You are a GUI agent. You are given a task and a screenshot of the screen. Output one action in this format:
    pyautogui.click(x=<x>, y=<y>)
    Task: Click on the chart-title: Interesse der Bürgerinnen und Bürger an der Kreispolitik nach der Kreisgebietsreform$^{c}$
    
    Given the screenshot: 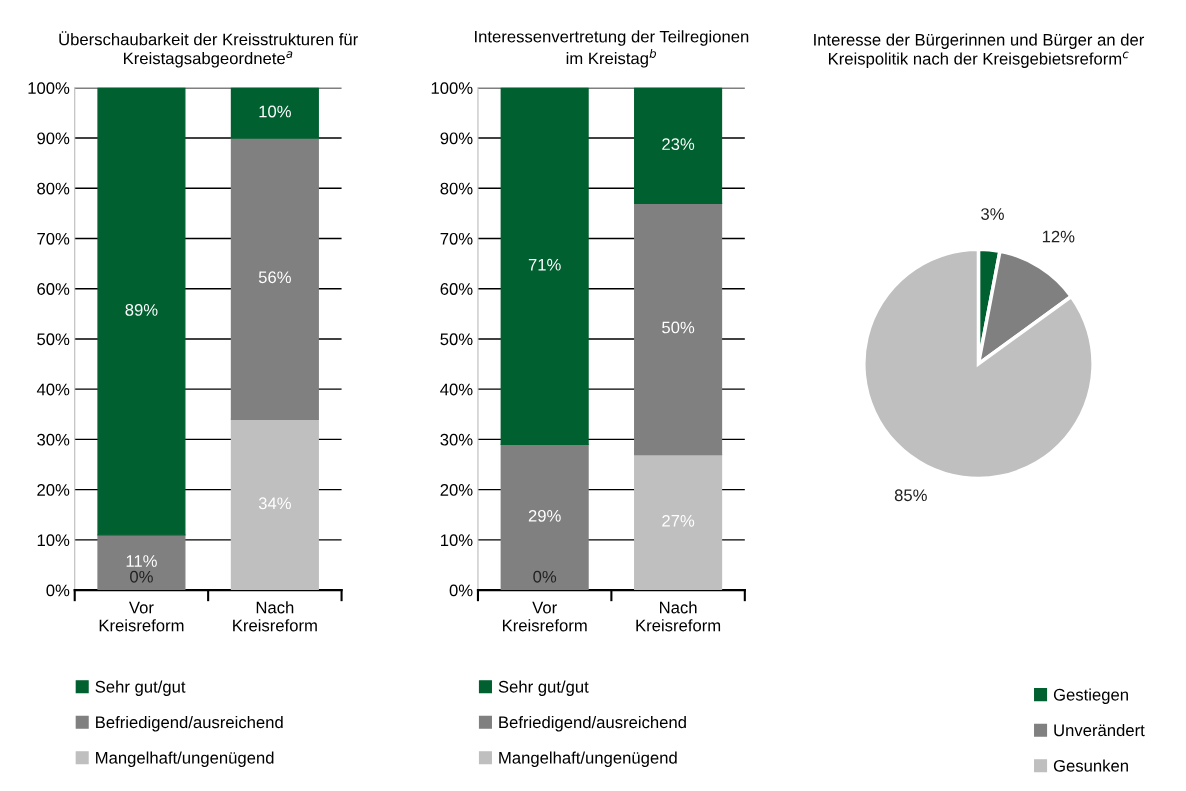 What is the action you would take?
    pyautogui.click(x=979, y=50)
    